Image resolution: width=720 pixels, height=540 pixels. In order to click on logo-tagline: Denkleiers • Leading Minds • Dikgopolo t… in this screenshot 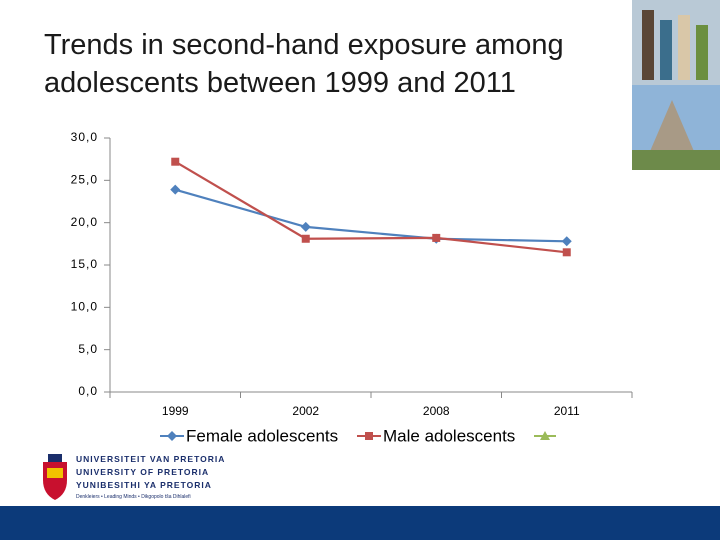, I will do `click(133, 497)`.